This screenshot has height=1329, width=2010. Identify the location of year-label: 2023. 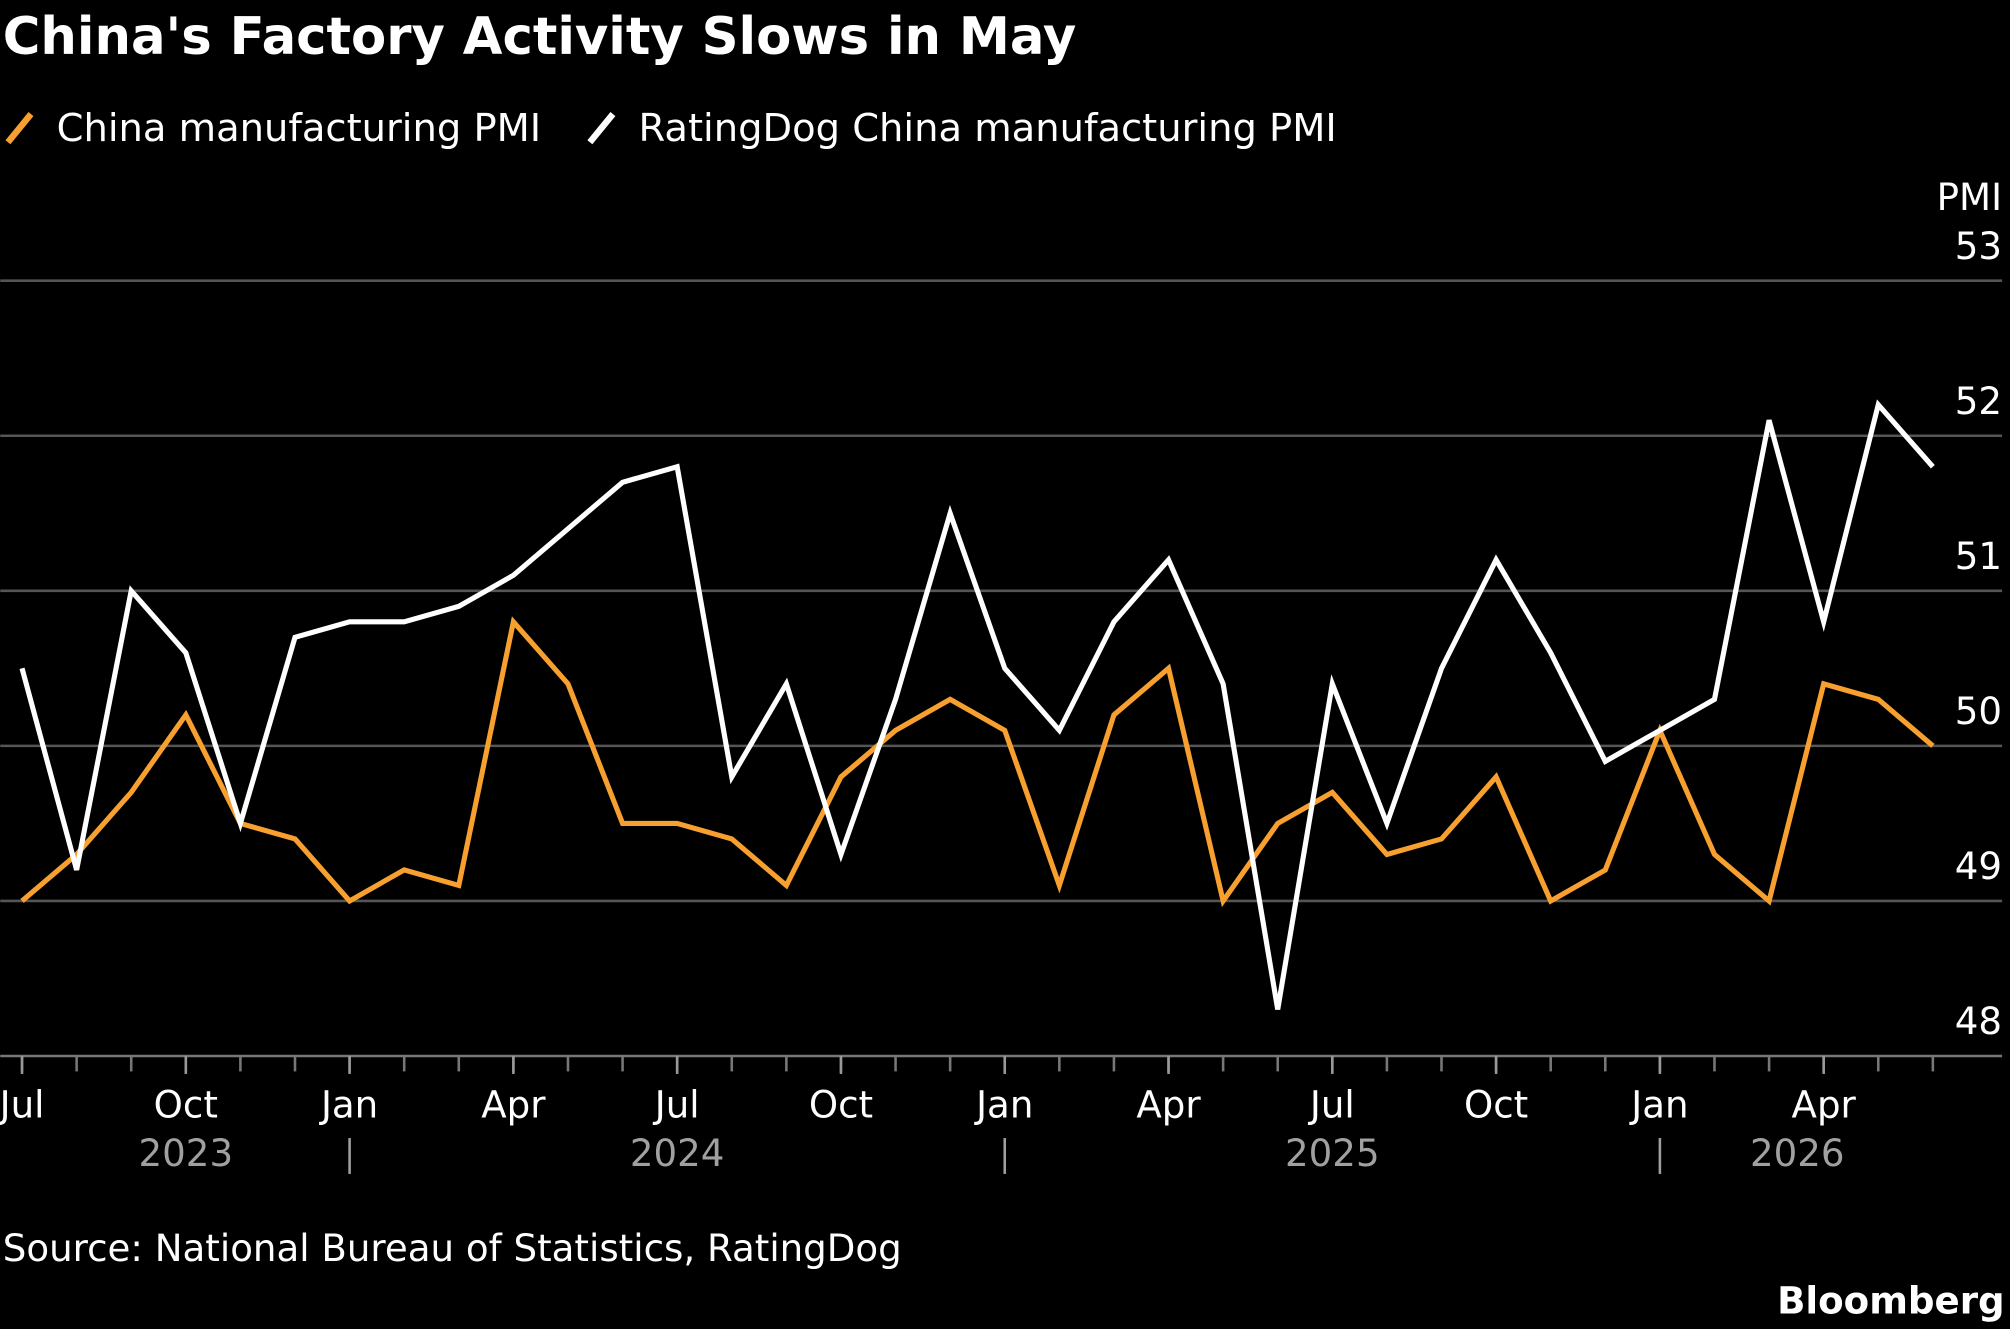
(186, 1153).